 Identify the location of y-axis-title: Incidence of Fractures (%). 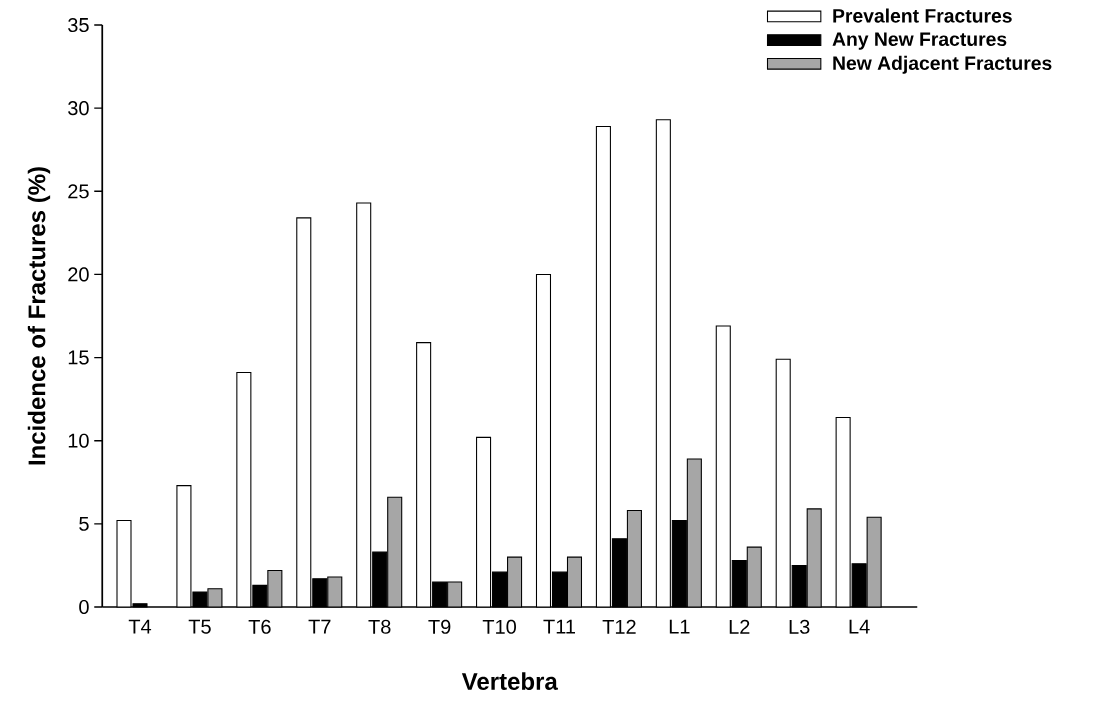
(39, 316).